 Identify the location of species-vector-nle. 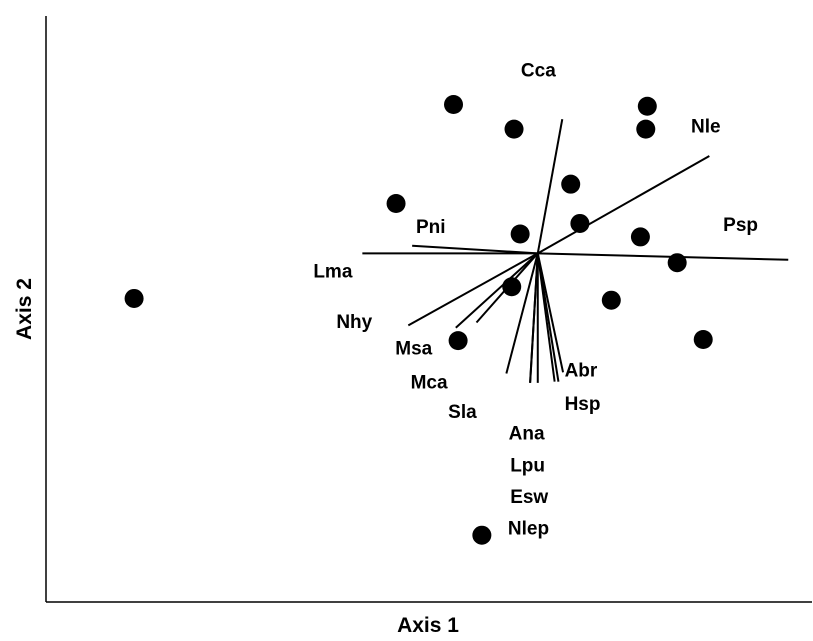
(623, 205).